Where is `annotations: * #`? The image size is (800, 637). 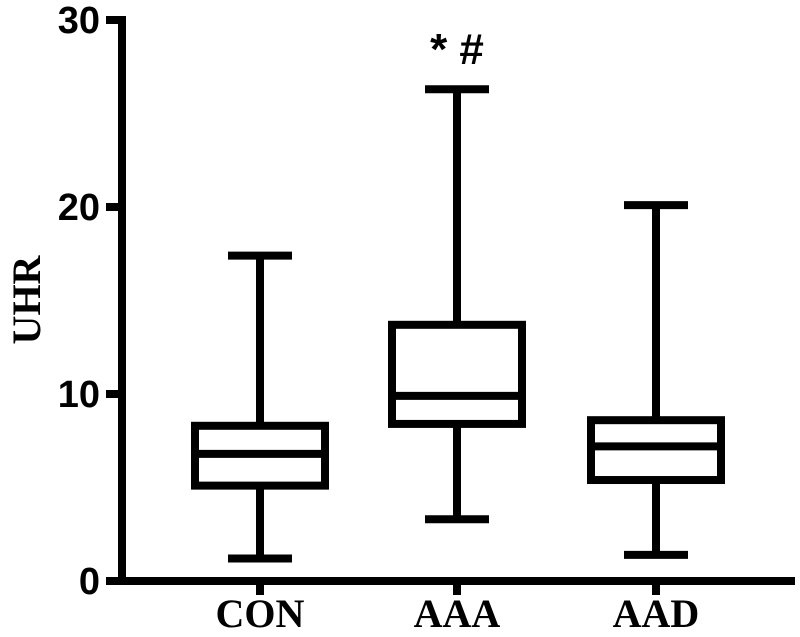
annotations: * # is located at coordinates (457, 49).